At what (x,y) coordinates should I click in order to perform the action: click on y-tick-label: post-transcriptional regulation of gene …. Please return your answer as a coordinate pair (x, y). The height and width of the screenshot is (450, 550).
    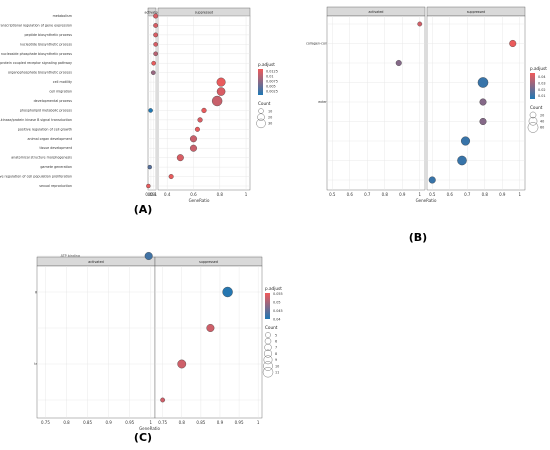
    Looking at the image, I should click on (36, 25).